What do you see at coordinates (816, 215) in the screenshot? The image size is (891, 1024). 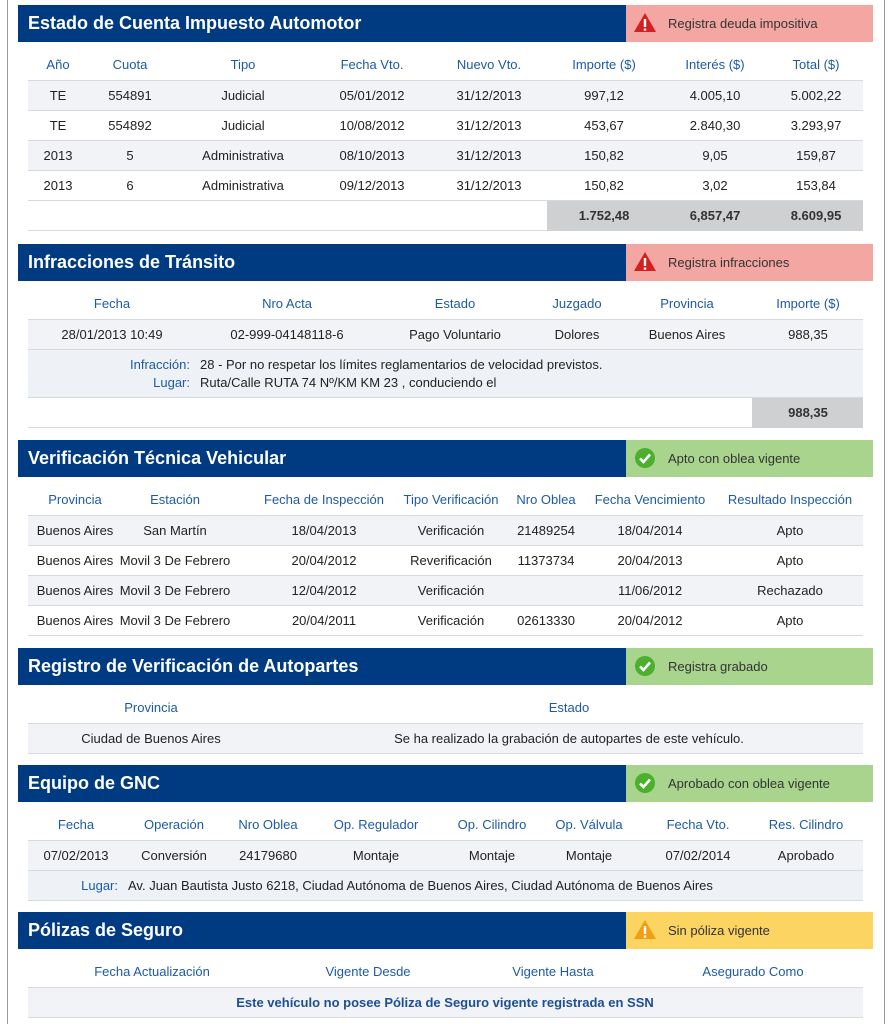 I see `total-value: 8.609,95` at bounding box center [816, 215].